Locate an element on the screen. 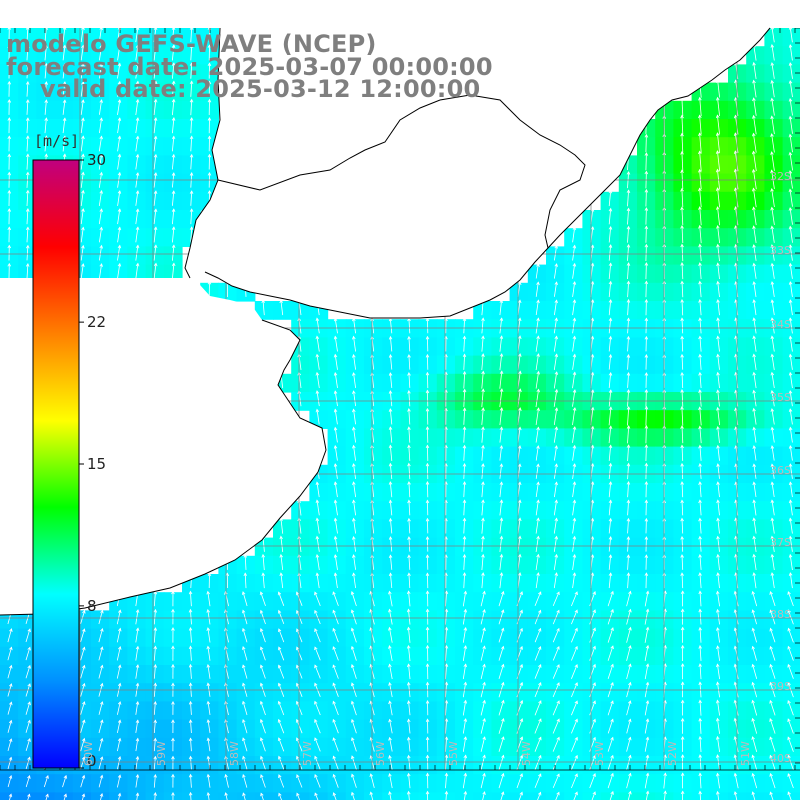 The image size is (800, 800). title-forecast-date: forecast date: 2025-03-07 00:00:00 is located at coordinates (249, 67).